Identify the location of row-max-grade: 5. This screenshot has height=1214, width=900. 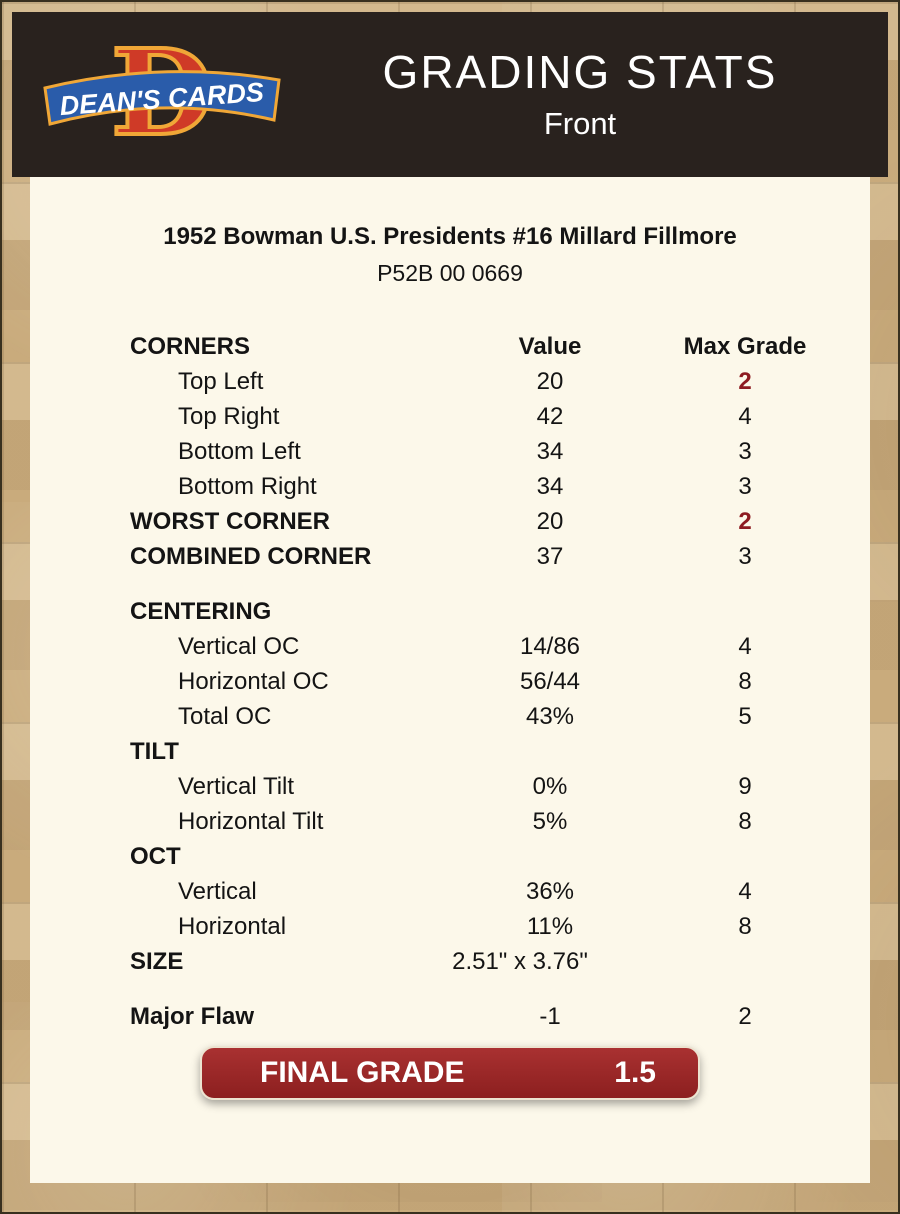
(745, 716).